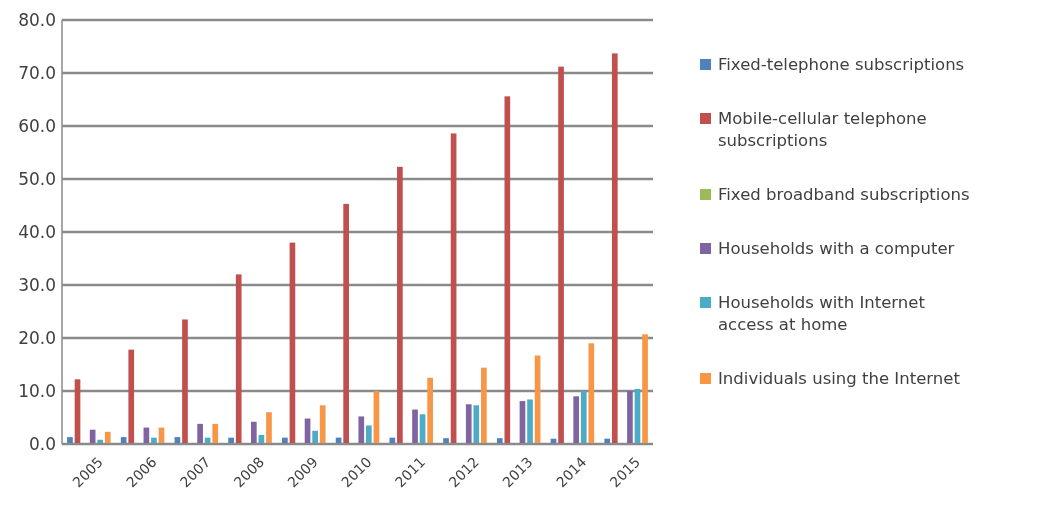 The image size is (1043, 510). What do you see at coordinates (822, 313) in the screenshot?
I see `legend-label: Households with Internet access at home` at bounding box center [822, 313].